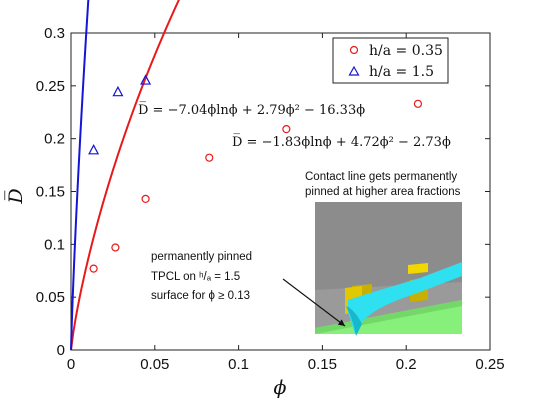 The height and width of the screenshot is (405, 540). What do you see at coordinates (406, 364) in the screenshot?
I see `x-tick-label: 0.2` at bounding box center [406, 364].